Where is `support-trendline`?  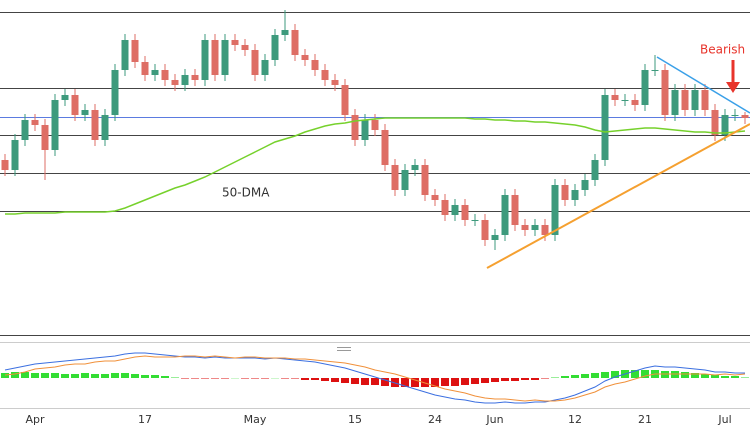 support-trendline is located at coordinates (618, 196).